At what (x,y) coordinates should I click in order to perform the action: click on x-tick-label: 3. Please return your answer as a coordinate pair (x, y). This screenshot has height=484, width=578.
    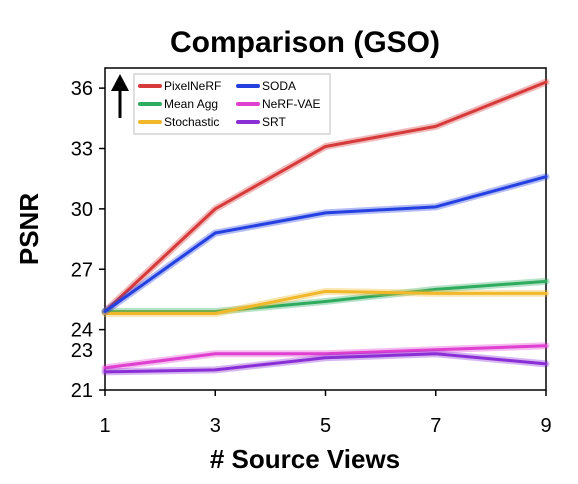
    Looking at the image, I should click on (215, 426).